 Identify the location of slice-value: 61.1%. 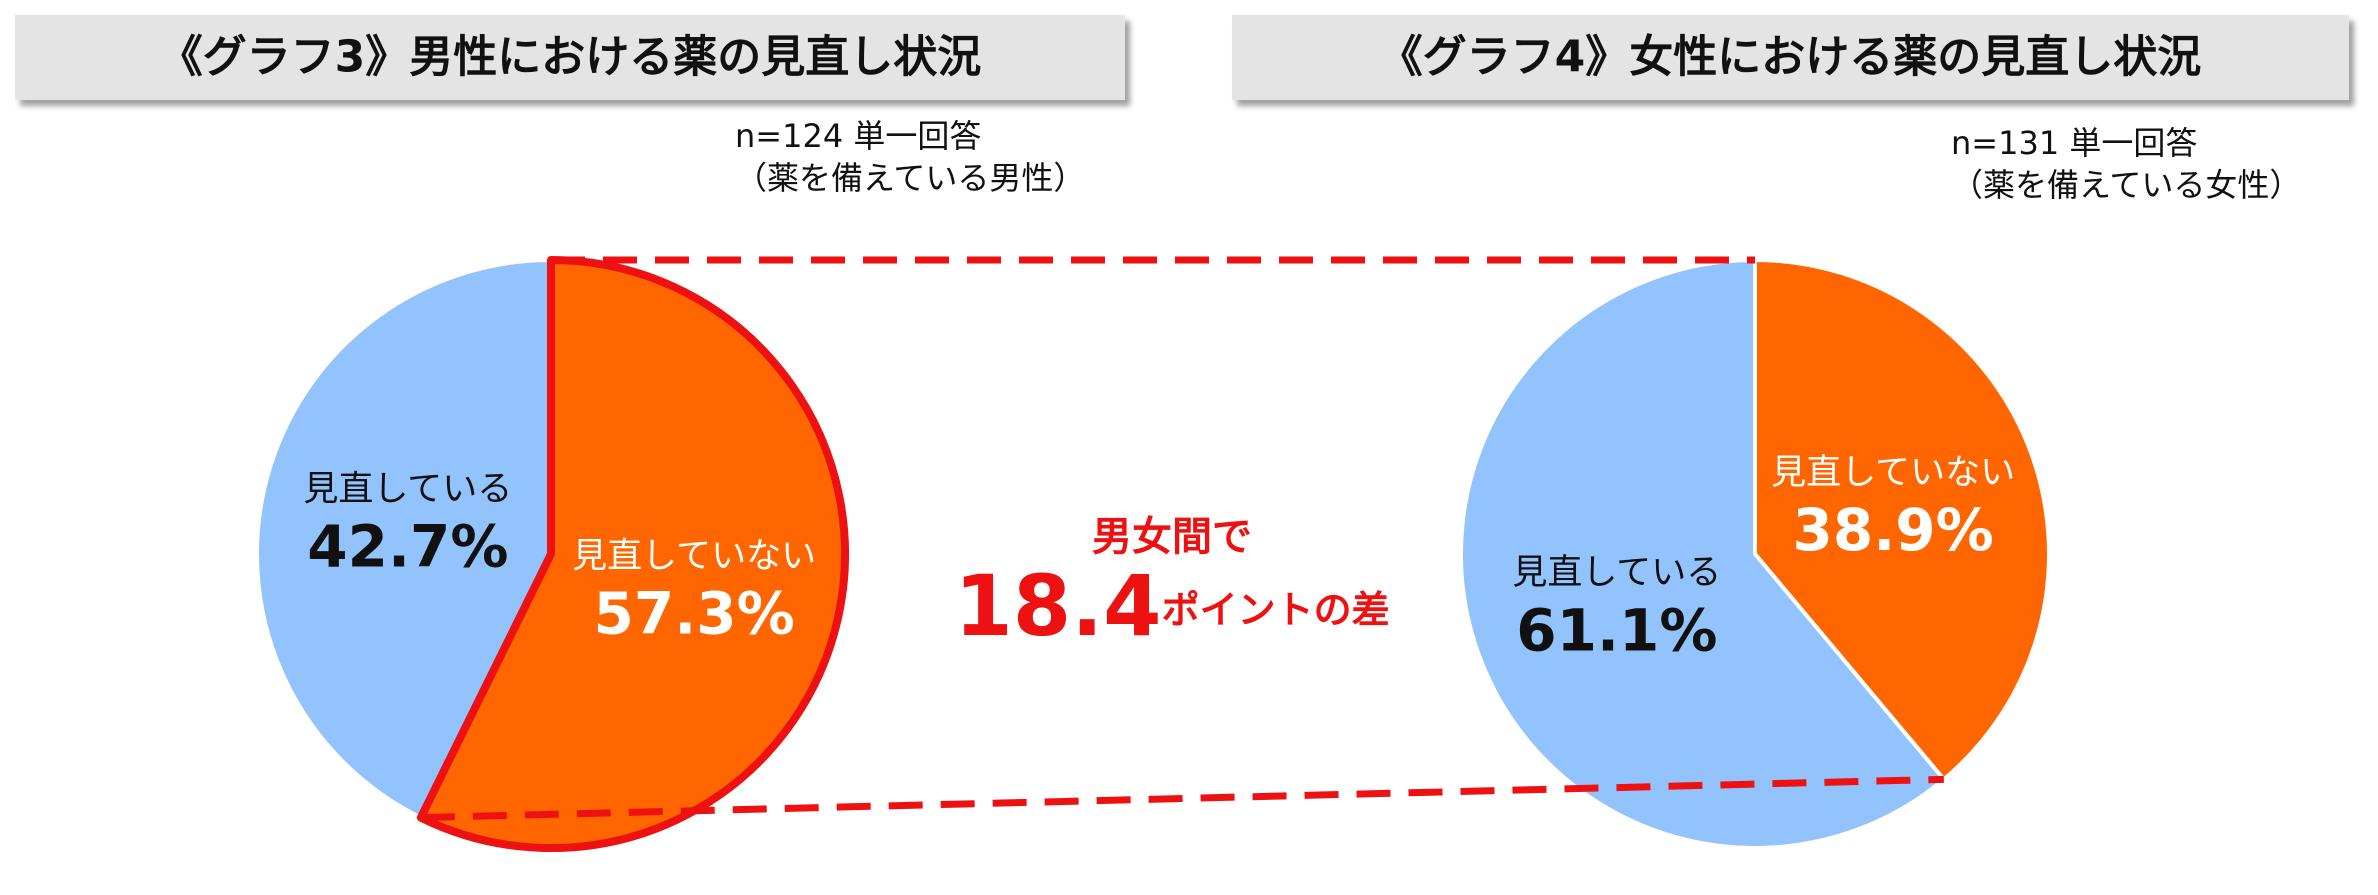
(1616, 630).